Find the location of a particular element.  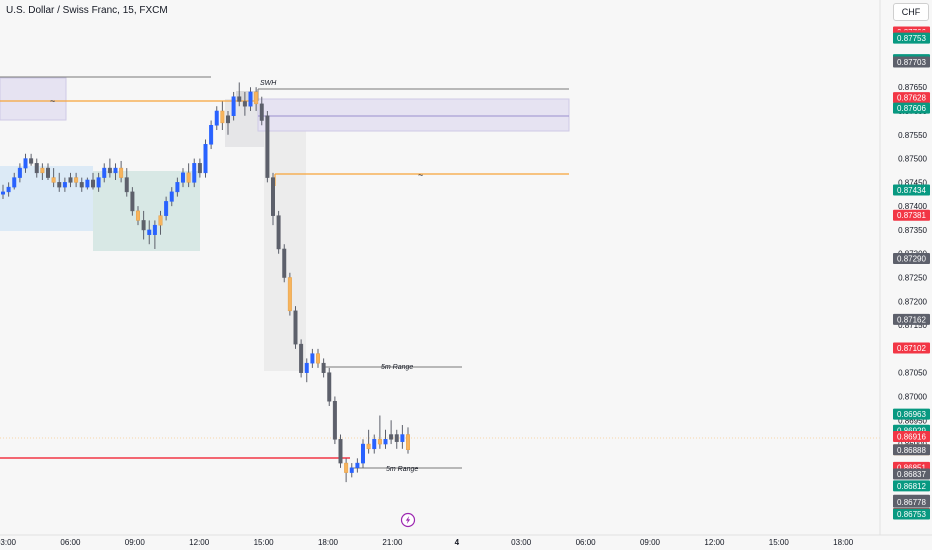

price-label: 0.87753 is located at coordinates (911, 38).